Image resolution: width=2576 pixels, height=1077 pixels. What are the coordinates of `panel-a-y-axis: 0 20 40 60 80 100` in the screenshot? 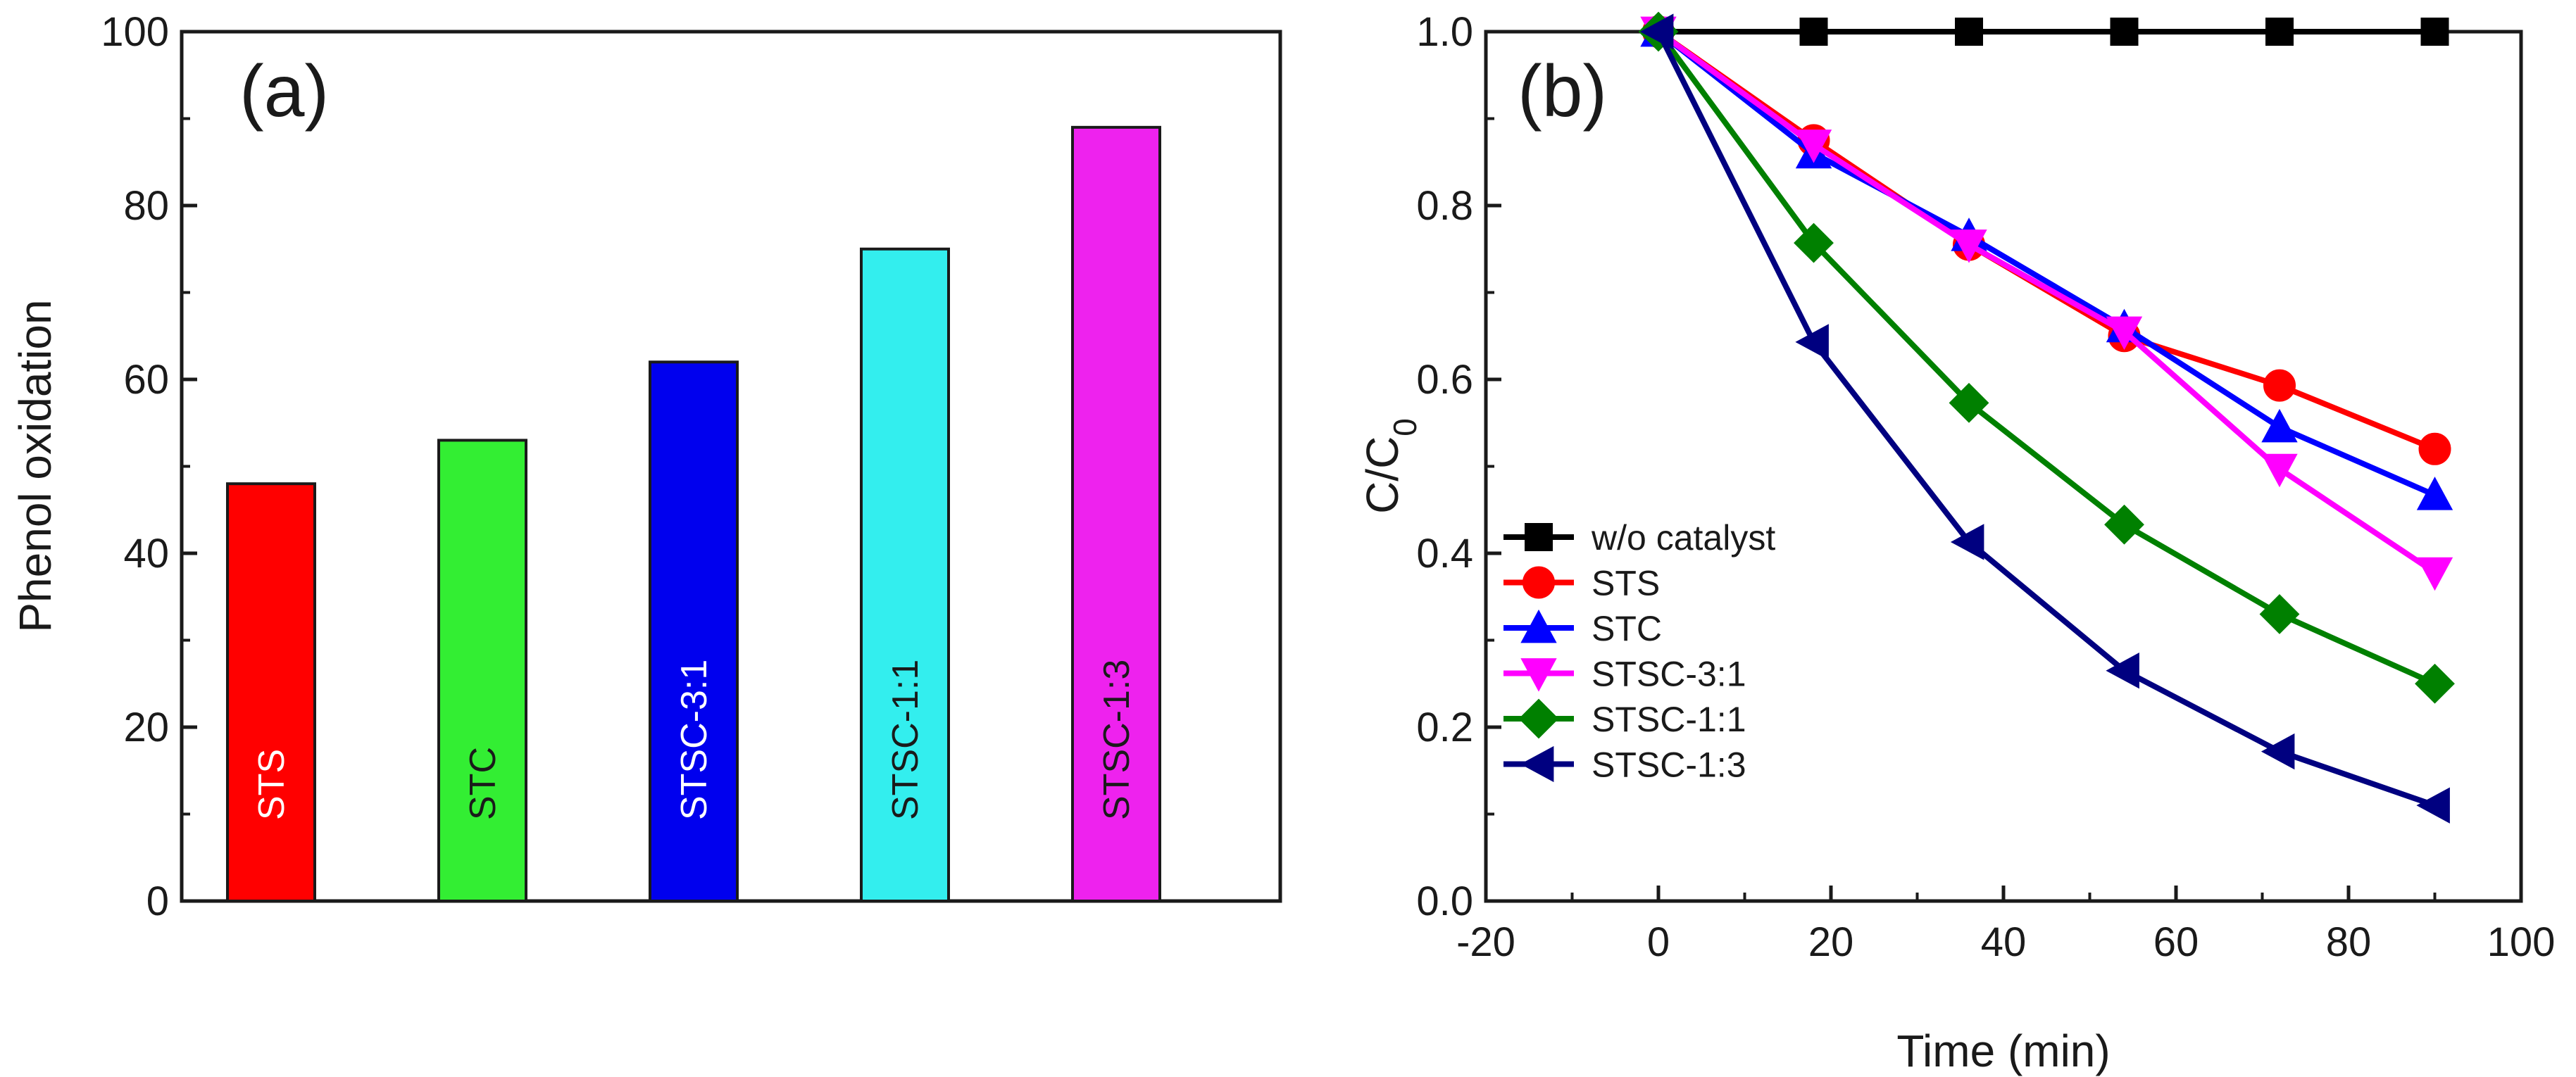 It's located at (149, 467).